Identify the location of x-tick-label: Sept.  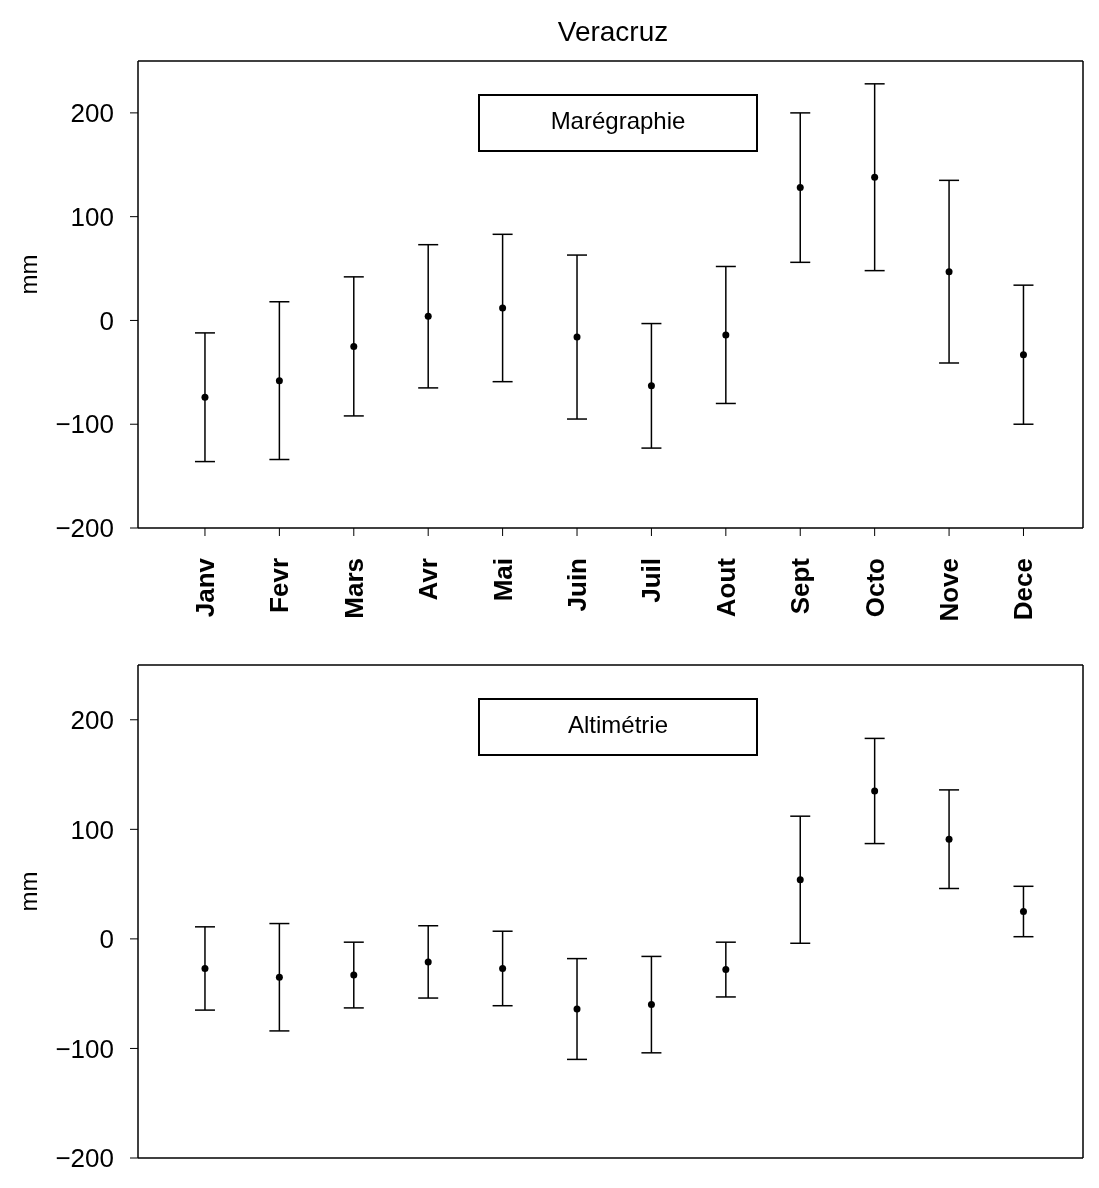
(800, 586).